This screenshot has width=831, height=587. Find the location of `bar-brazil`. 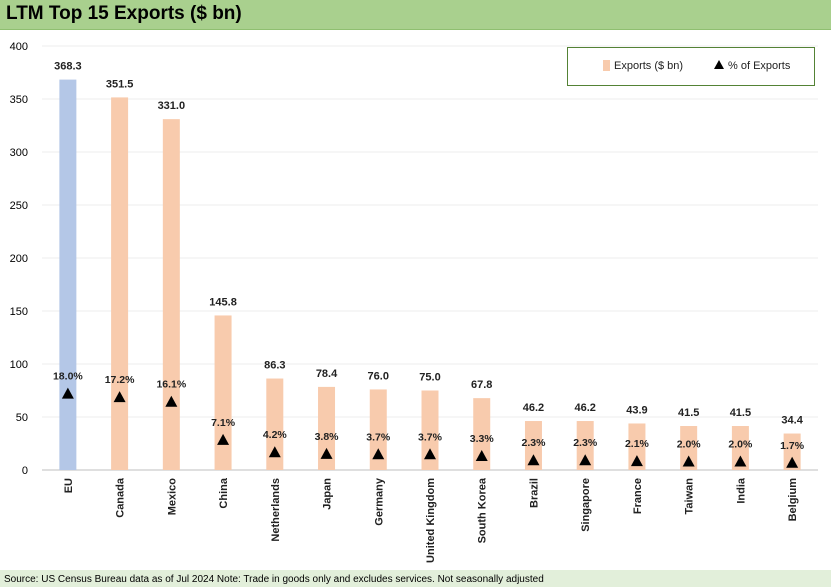

bar-brazil is located at coordinates (533, 445).